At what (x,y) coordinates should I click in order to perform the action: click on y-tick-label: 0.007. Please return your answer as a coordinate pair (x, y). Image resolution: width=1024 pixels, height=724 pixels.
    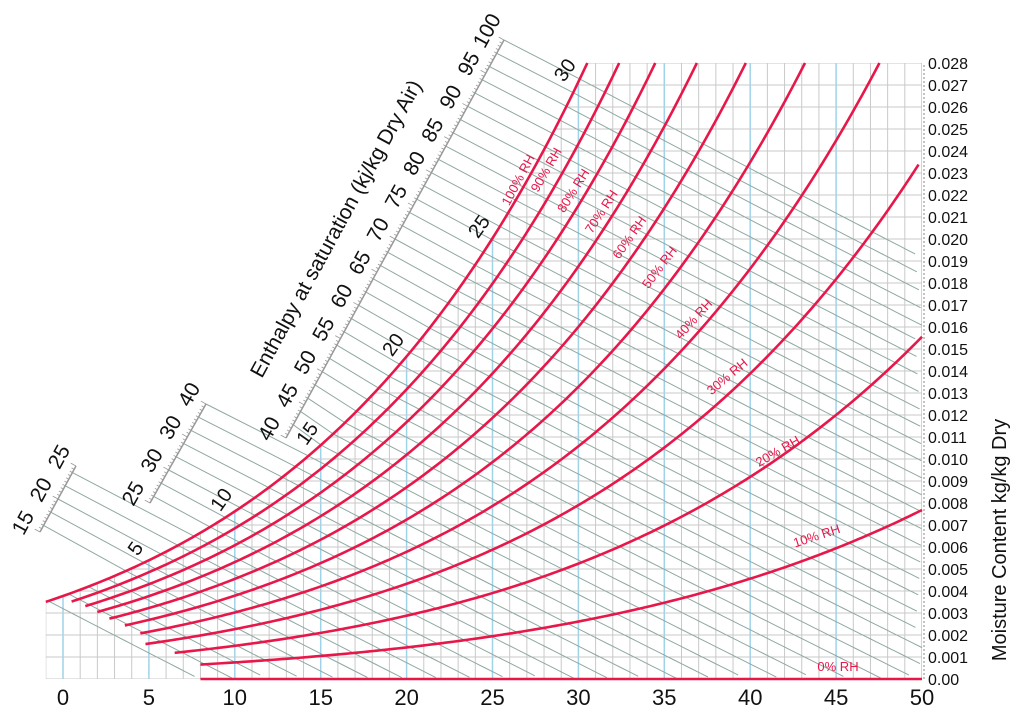
    Looking at the image, I should click on (948, 526).